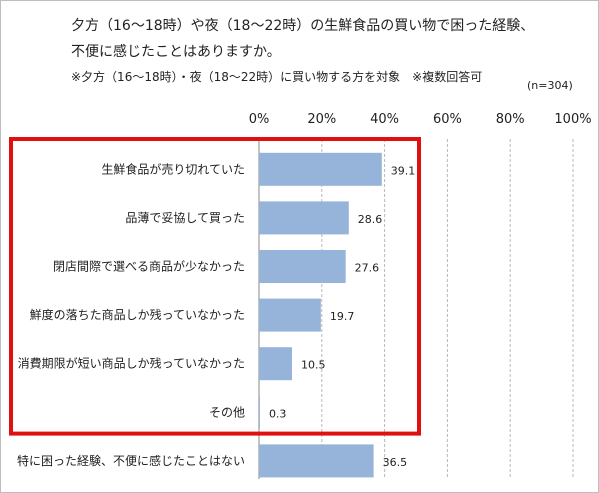  I want to click on data-label: 10.5, so click(313, 365).